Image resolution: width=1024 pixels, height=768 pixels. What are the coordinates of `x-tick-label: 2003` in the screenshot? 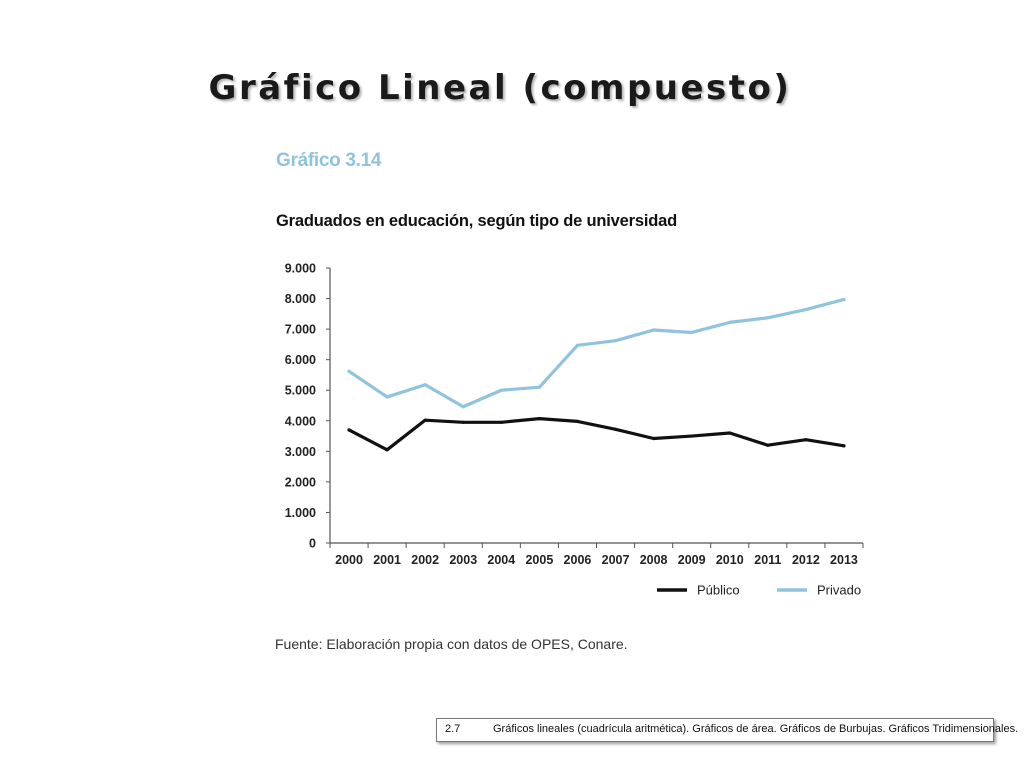 It's located at (463, 560).